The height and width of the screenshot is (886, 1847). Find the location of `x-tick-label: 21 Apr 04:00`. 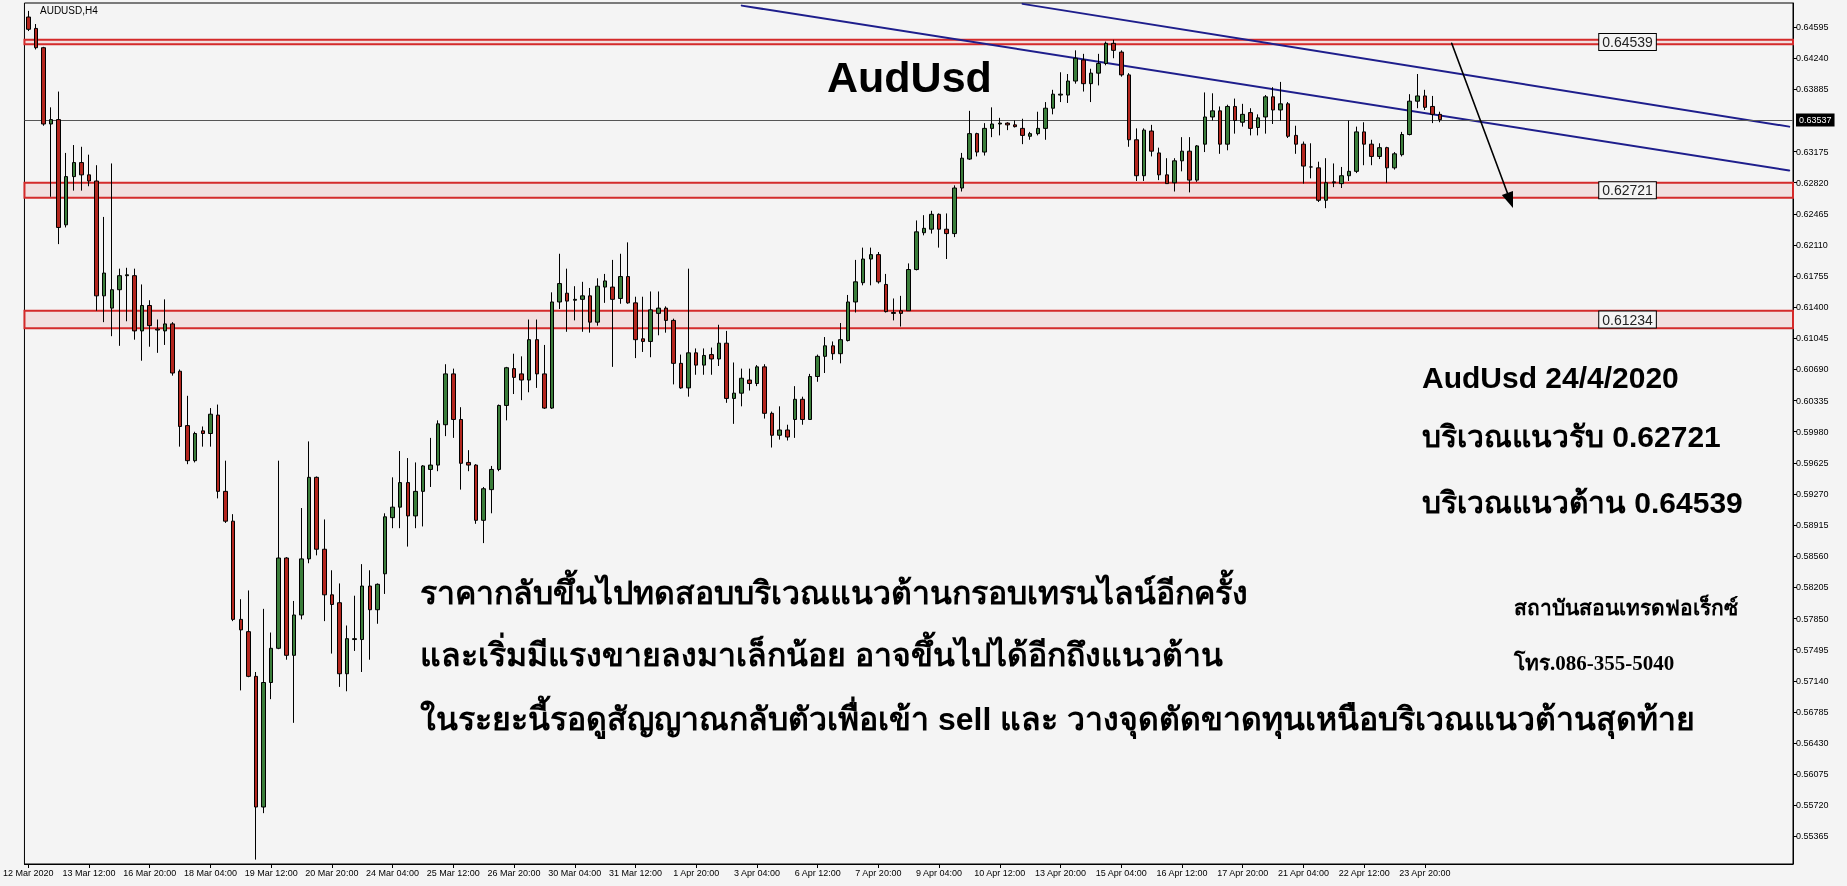

x-tick-label: 21 Apr 04:00 is located at coordinates (1303, 872).